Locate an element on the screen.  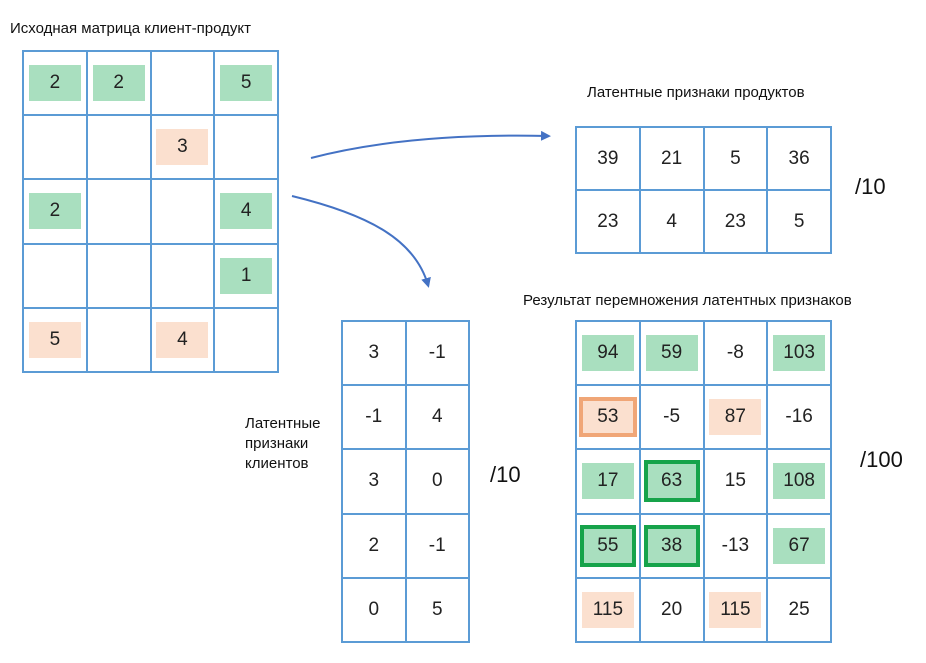
result-matrix-cell: -8 is located at coordinates (735, 353).